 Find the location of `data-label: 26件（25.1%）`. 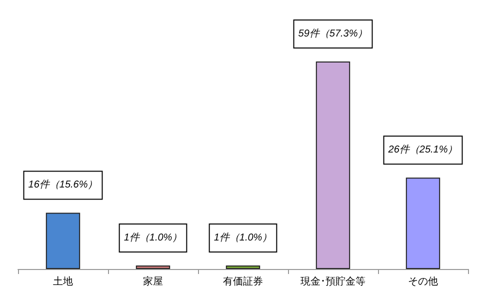

data-label: 26件（25.1%） is located at coordinates (422, 150).